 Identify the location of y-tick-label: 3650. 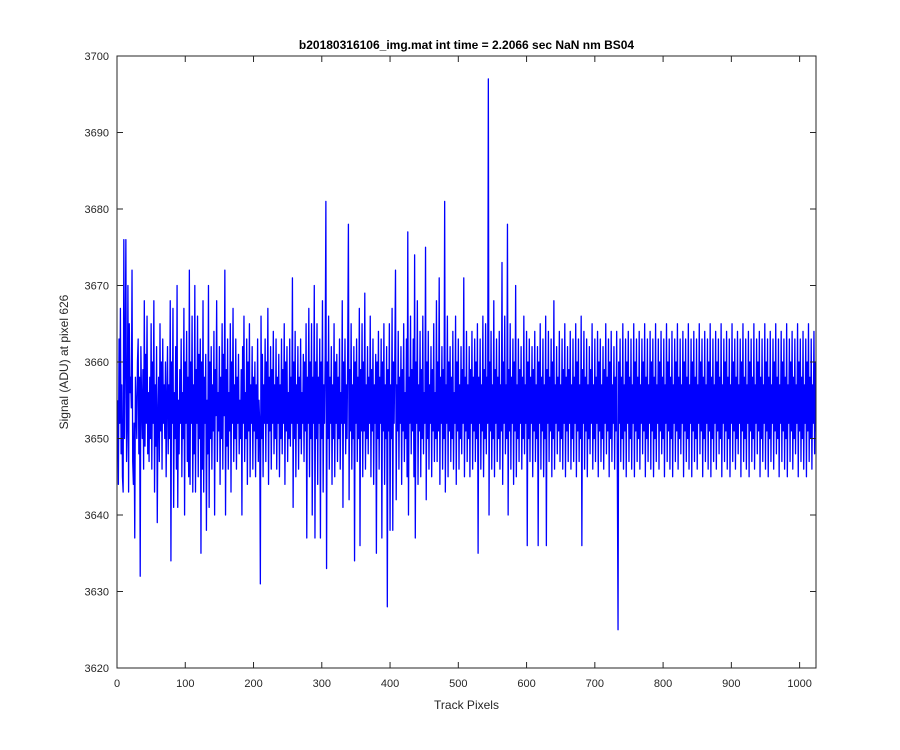
(97, 440).